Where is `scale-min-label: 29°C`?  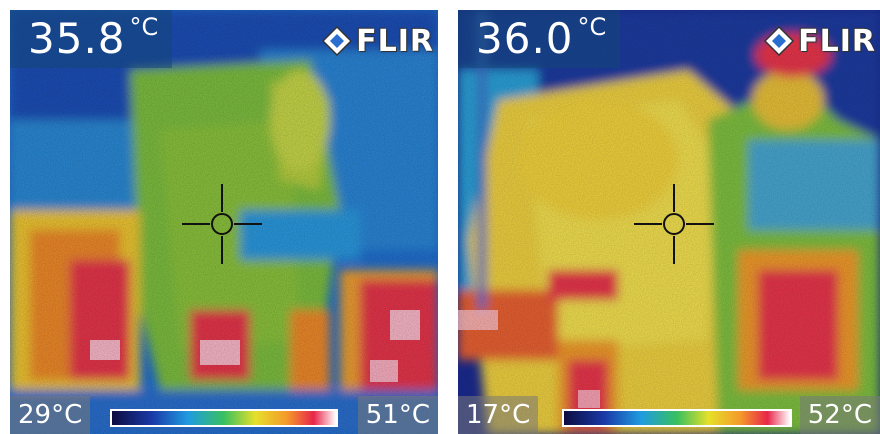 scale-min-label: 29°C is located at coordinates (50, 415).